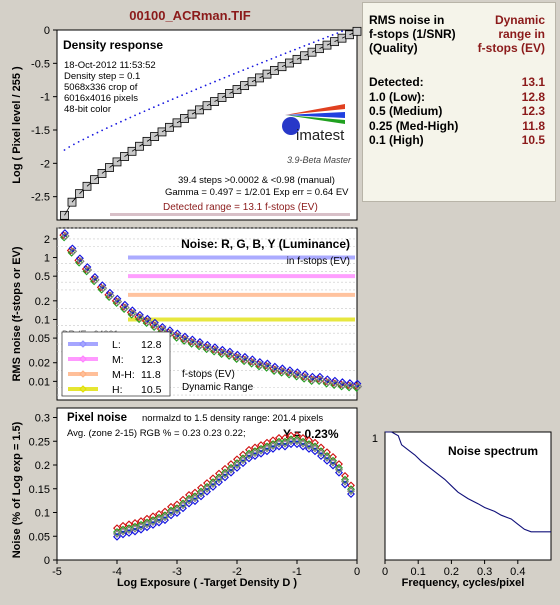 Image resolution: width=560 pixels, height=605 pixels. Describe the element at coordinates (230, 214) in the screenshot. I see `detected-range-bar` at that location.